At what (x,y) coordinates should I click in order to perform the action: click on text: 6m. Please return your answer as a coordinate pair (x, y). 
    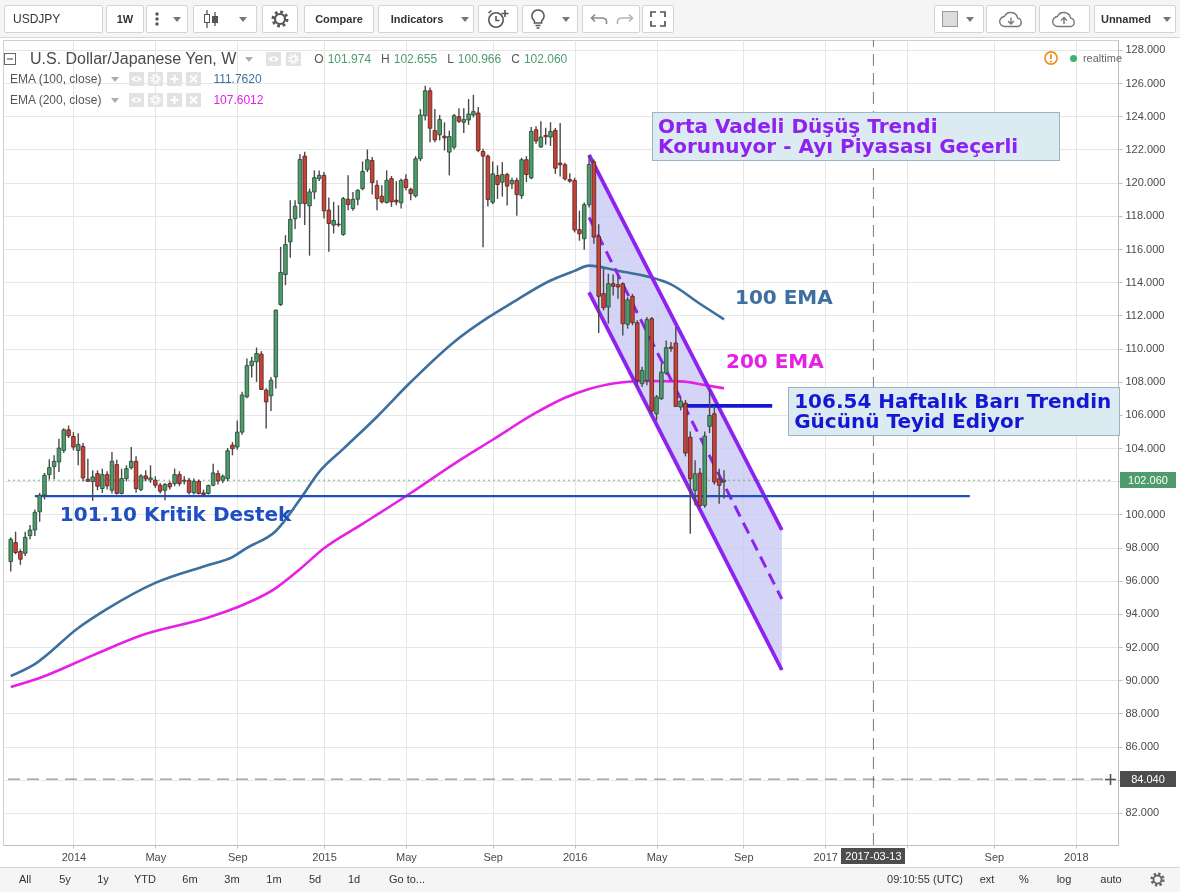
    Looking at the image, I should click on (190, 879).